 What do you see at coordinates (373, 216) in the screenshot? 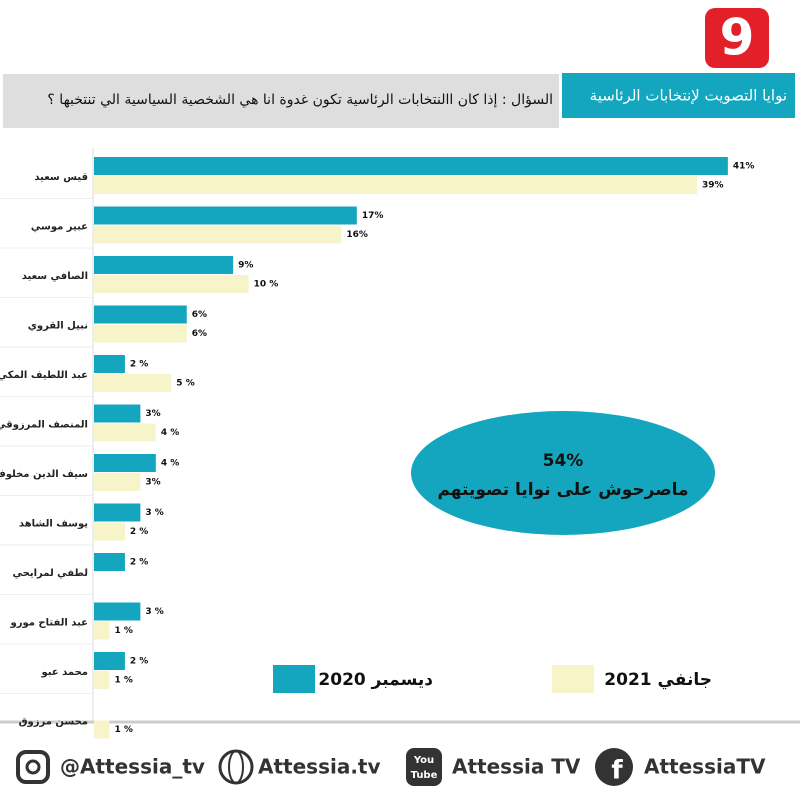
I see `value-label: 17%` at bounding box center [373, 216].